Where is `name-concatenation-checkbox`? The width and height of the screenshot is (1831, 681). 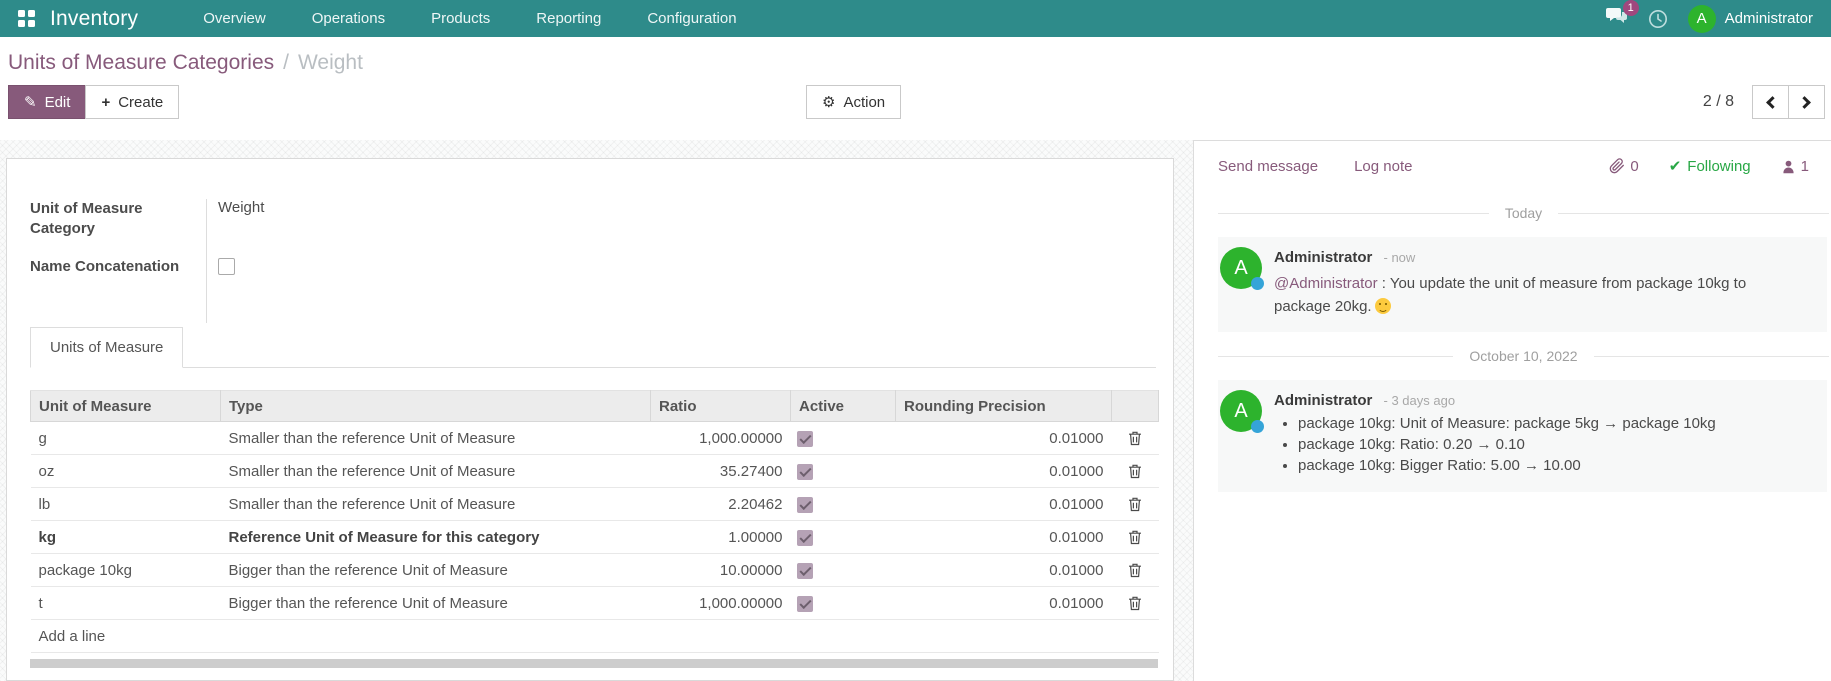
name-concatenation-checkbox is located at coordinates (226, 266).